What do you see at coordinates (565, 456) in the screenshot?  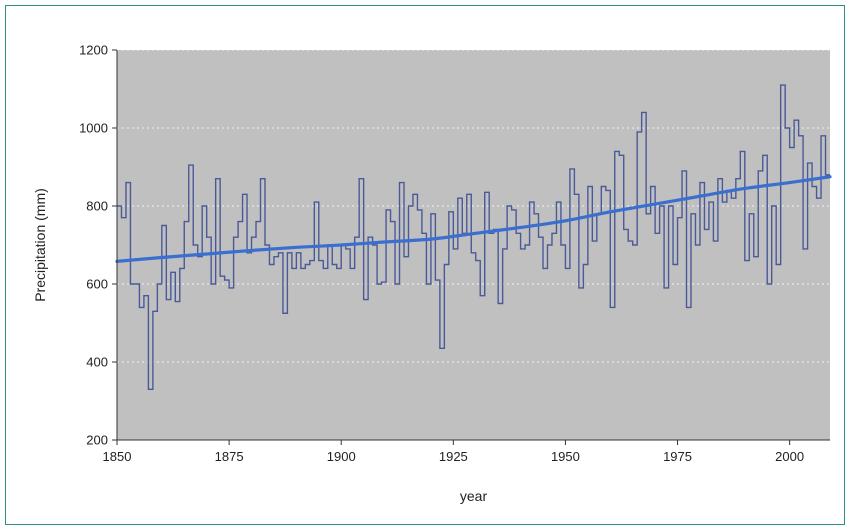 I see `x-tick-label: 1950` at bounding box center [565, 456].